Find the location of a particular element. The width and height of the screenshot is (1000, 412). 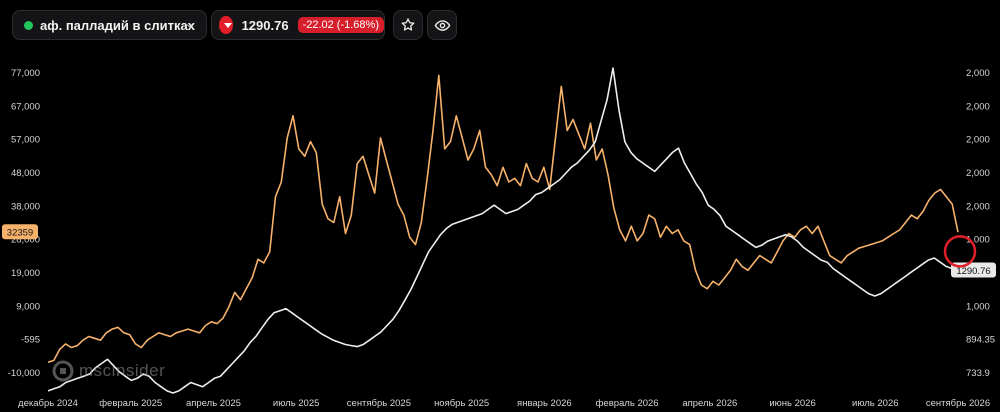

watermark: mscinsider is located at coordinates (108, 371).